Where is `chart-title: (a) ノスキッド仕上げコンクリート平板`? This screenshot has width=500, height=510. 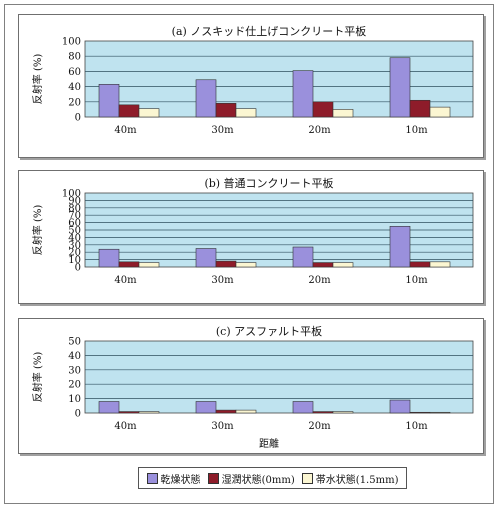
chart-title: (a) ノスキッド仕上げコンクリート平板 is located at coordinates (269, 31).